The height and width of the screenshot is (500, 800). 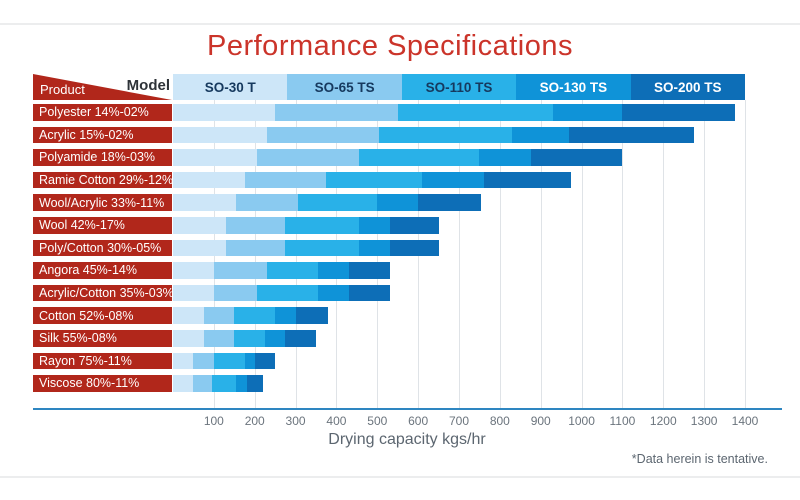 I want to click on page-title: Performance Specifications, so click(x=390, y=46).